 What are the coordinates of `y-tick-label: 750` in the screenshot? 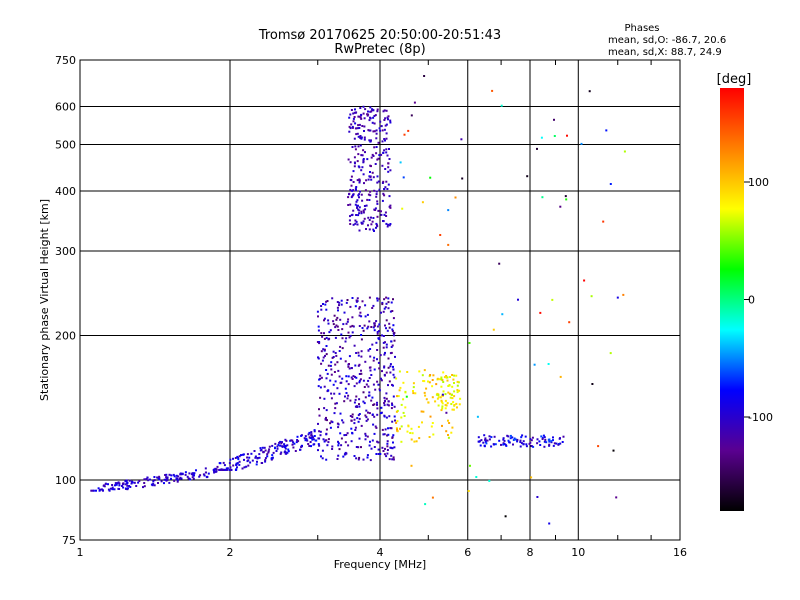 It's located at (65, 60).